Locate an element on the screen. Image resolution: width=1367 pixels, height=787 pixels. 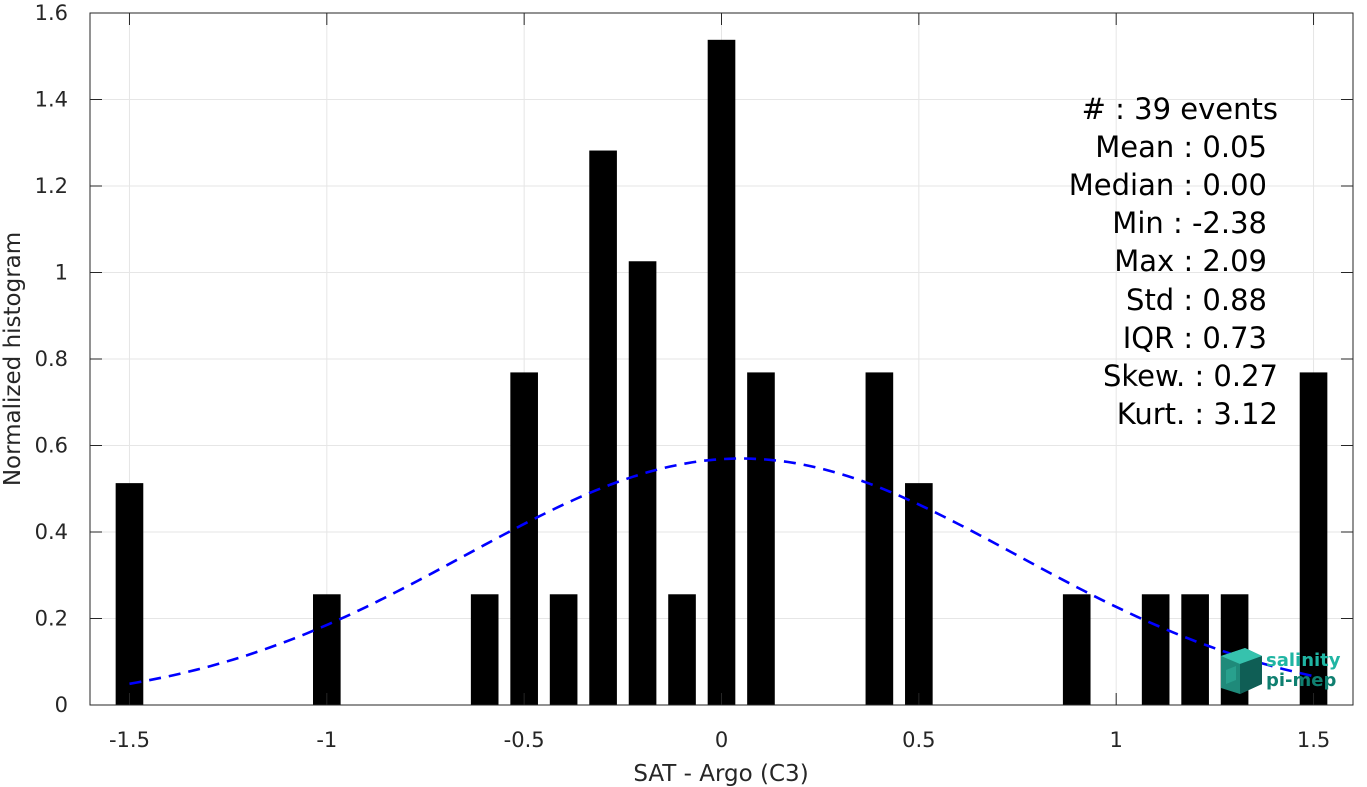
x-tick-label: 1 is located at coordinates (1116, 740).